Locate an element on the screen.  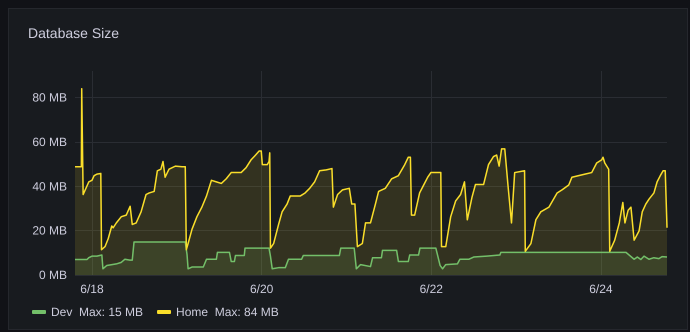
y-tick-label: 80 MB is located at coordinates (49, 97).